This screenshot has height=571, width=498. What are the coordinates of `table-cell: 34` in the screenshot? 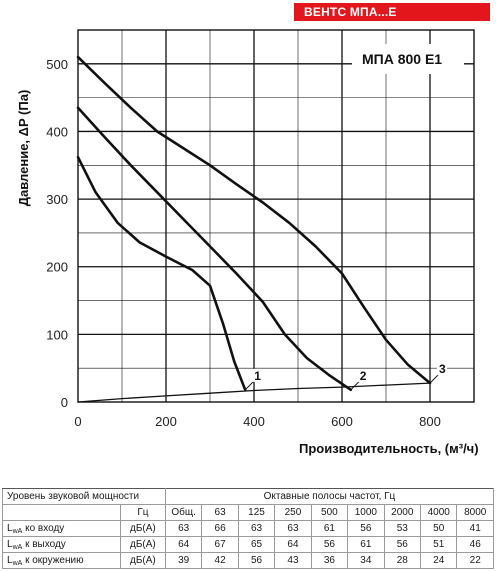 It's located at (366, 560).